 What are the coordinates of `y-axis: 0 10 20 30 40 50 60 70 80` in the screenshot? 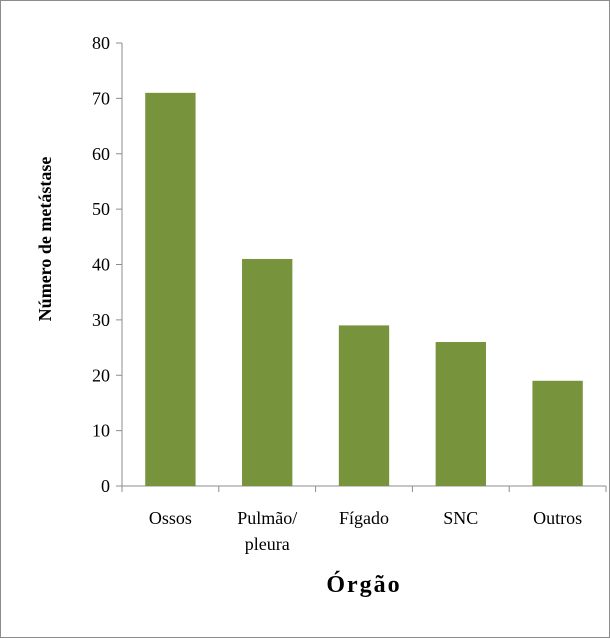 It's located at (107, 264).